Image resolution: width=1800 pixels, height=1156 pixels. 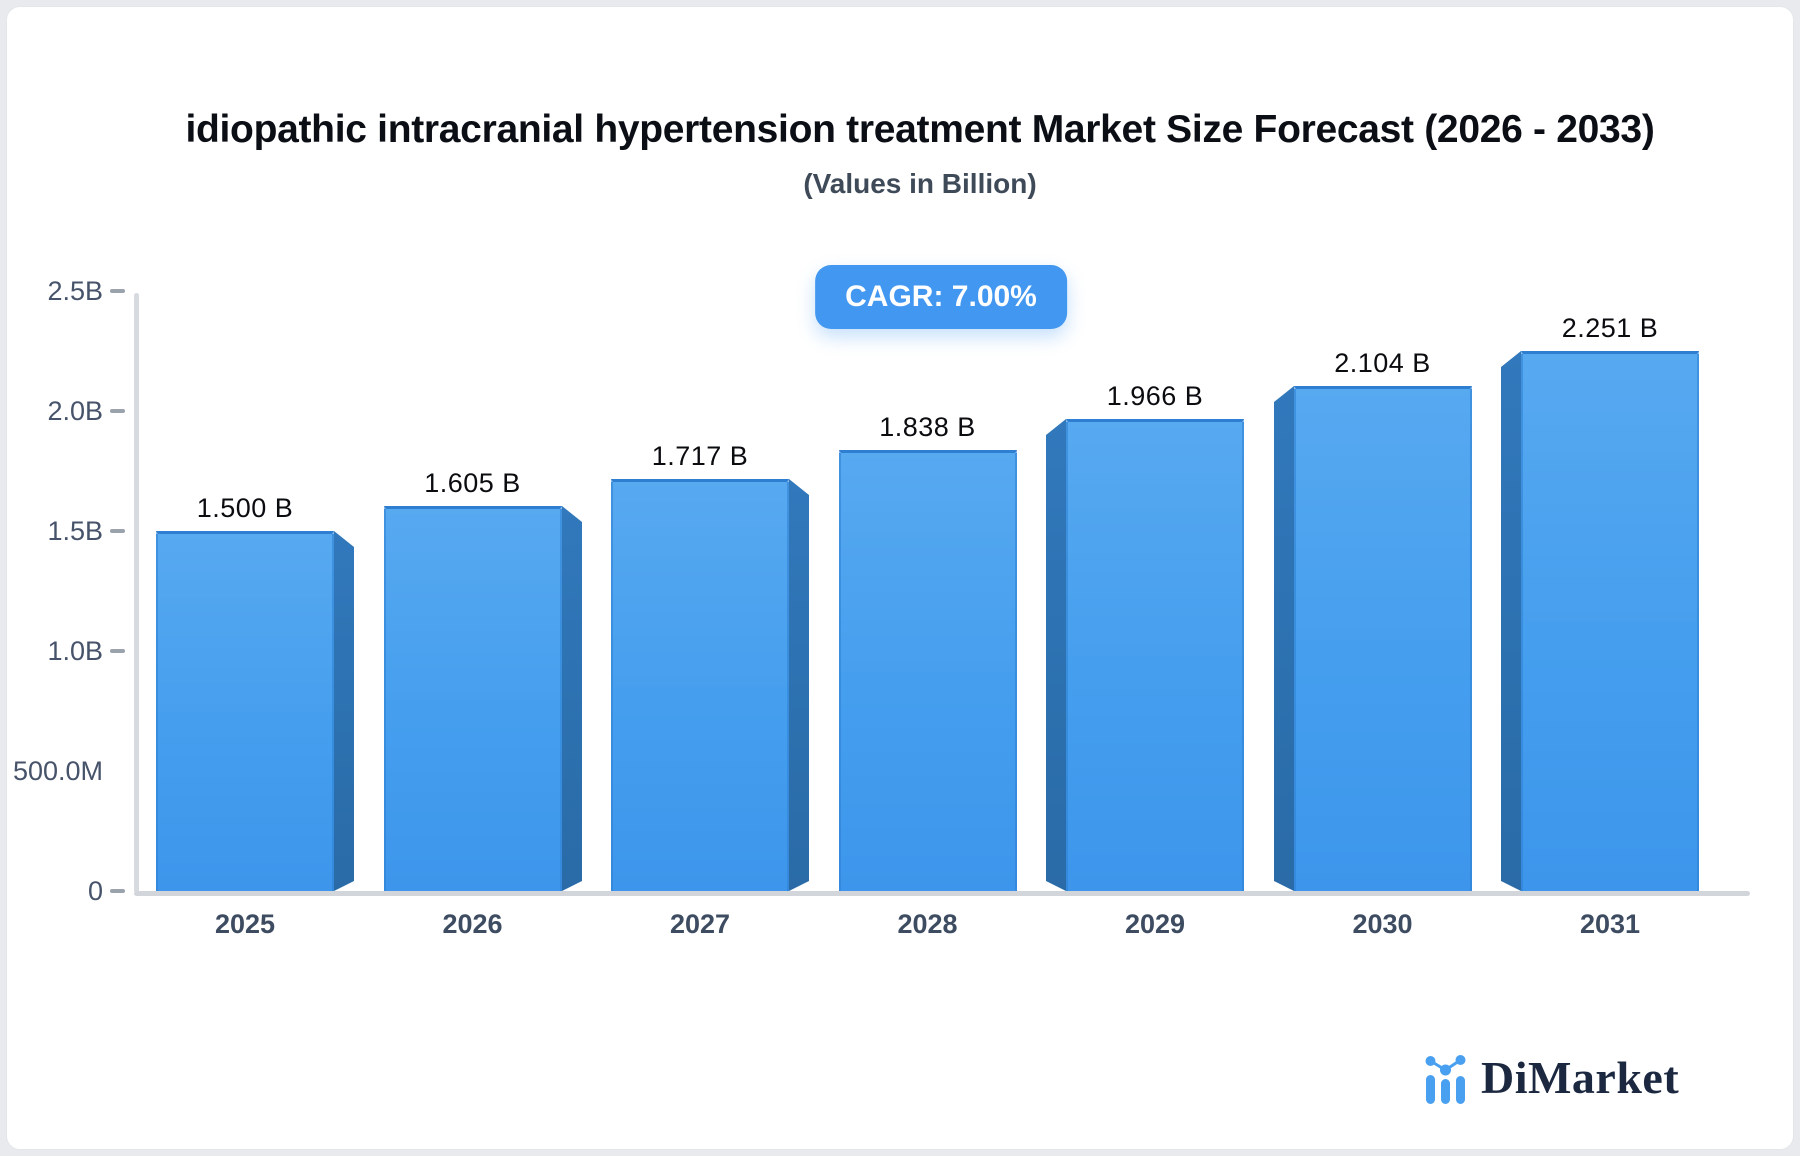 I want to click on x-axis-label-2028: 2028, so click(x=927, y=924).